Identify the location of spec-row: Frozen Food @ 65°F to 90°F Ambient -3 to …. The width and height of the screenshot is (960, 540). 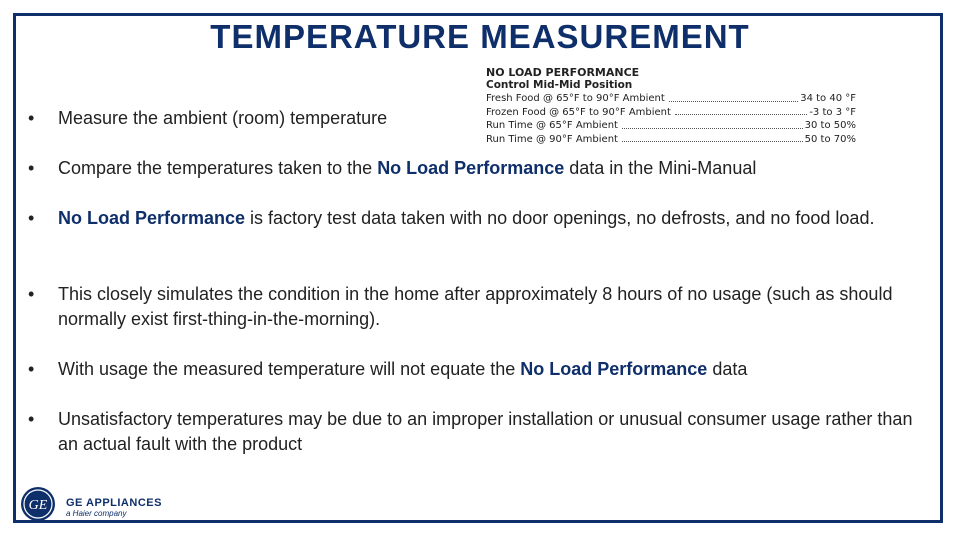
(671, 113).